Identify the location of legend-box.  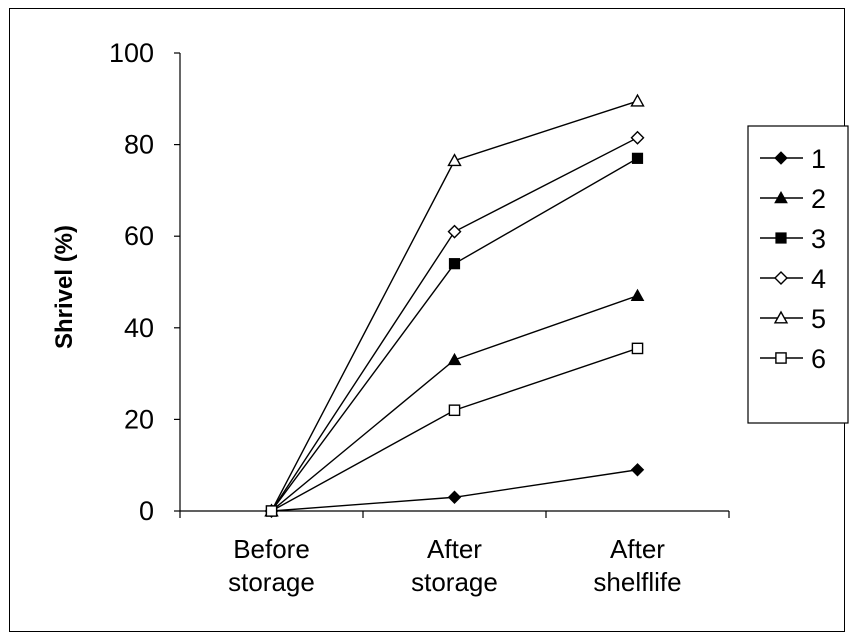
(798, 274).